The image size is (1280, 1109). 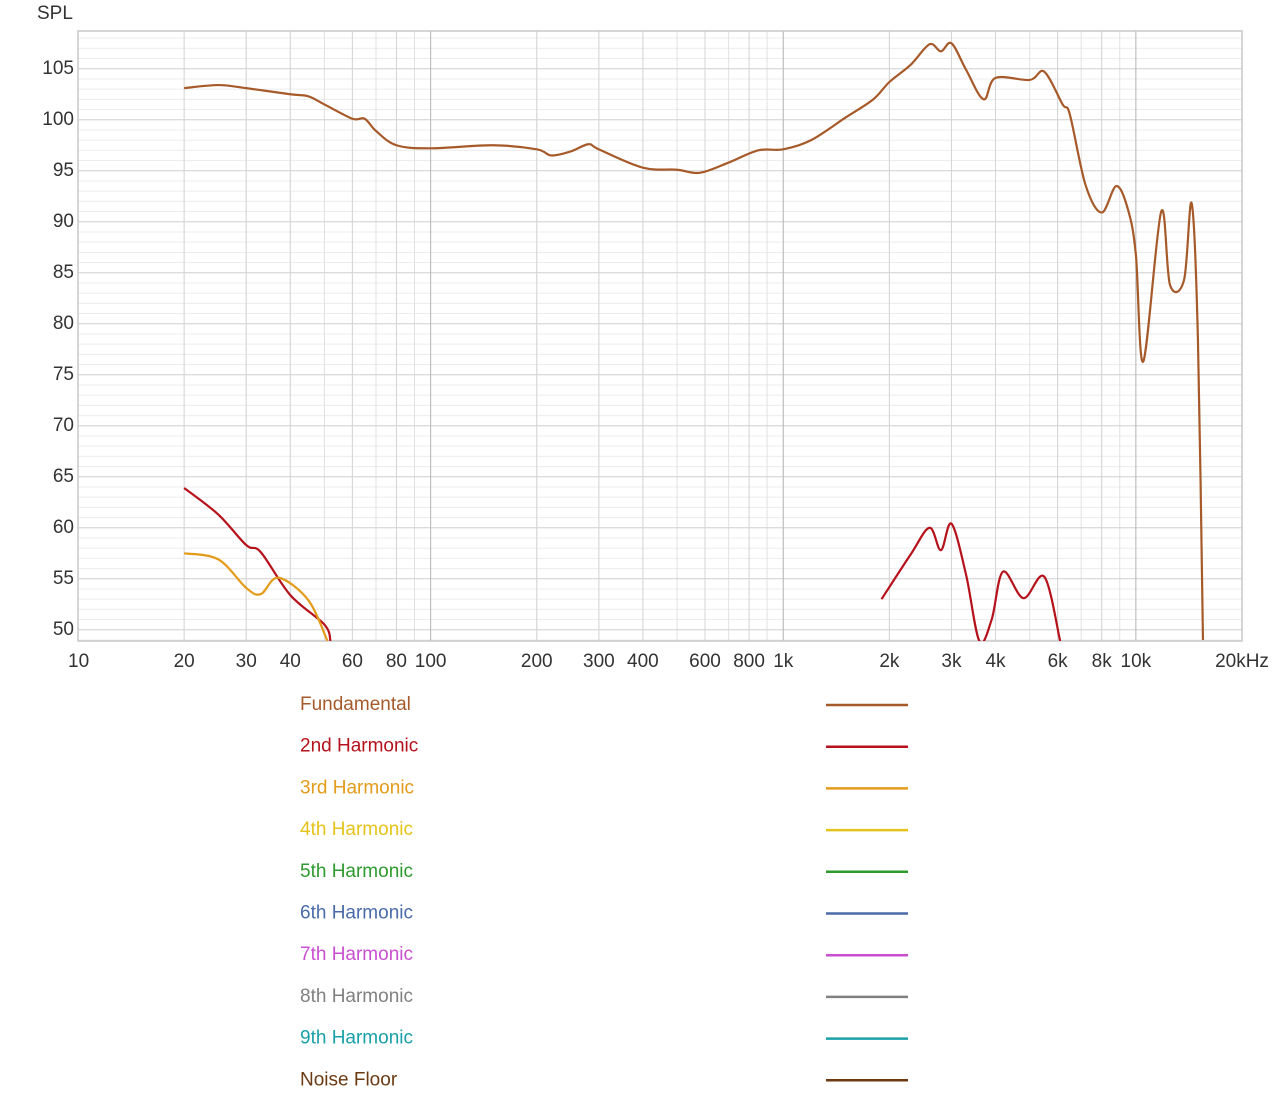 I want to click on x-tick-label: 60, so click(x=352, y=661).